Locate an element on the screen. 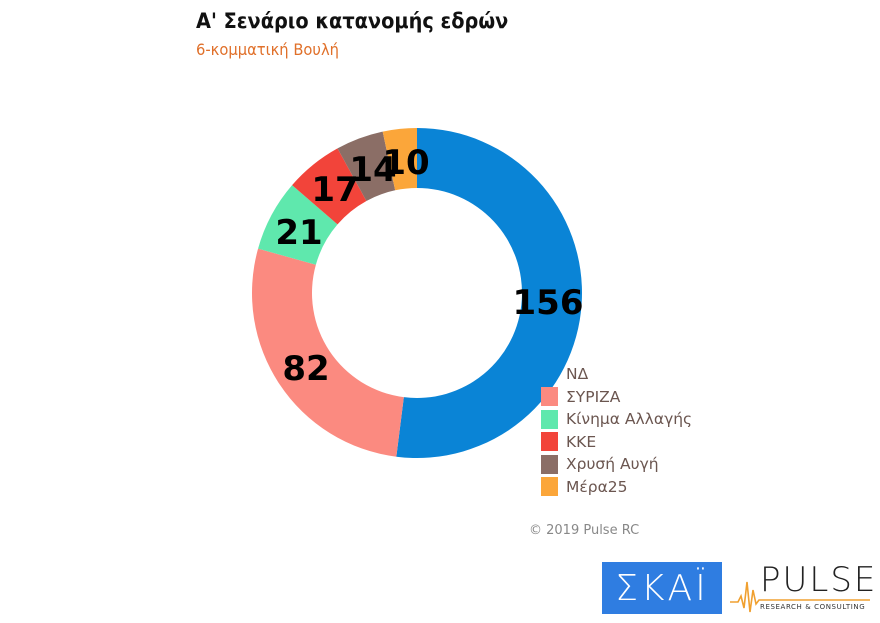 This screenshot has width=880, height=623. legend-label: Χρυσή Αυγή is located at coordinates (612, 464).